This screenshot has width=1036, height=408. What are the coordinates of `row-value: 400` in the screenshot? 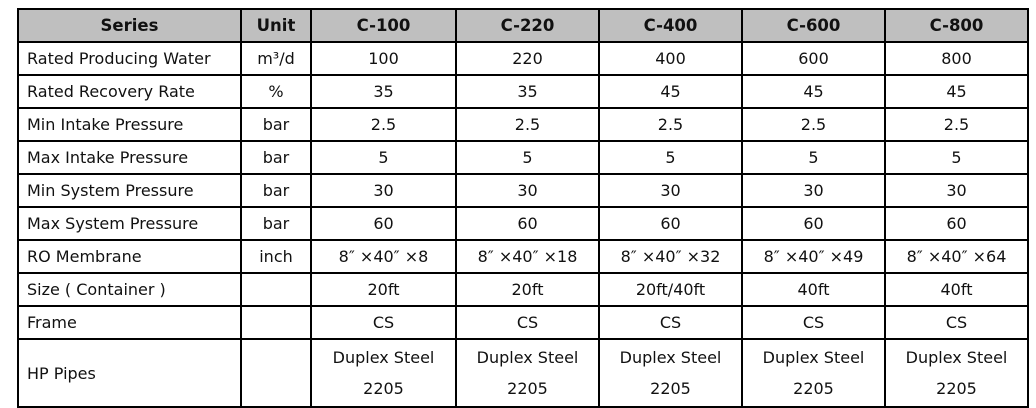 It's located at (670, 58).